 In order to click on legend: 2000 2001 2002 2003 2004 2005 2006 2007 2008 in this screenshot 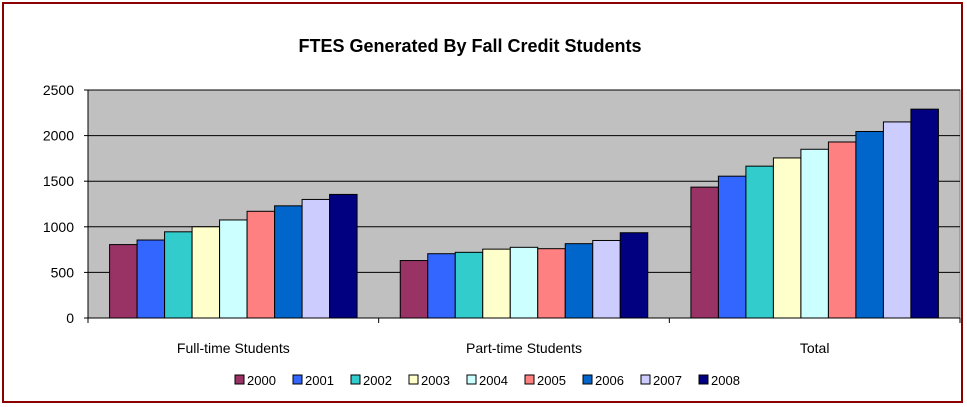, I will do `click(487, 380)`.